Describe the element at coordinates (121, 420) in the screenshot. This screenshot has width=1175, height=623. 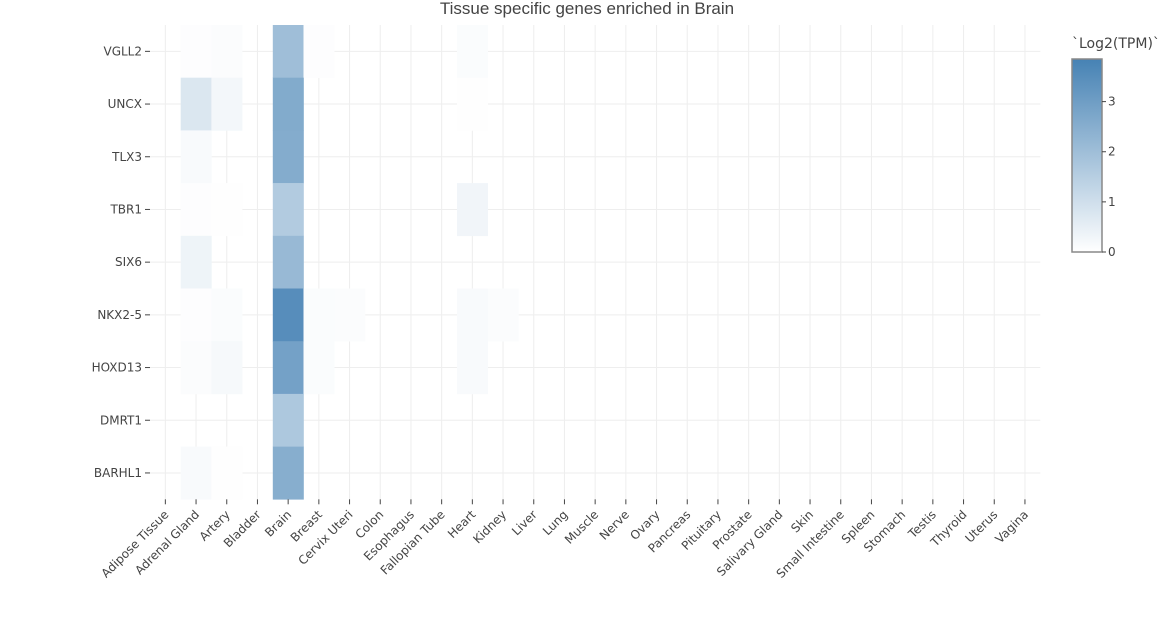
I see `y-tick-label: DMRT1` at that location.